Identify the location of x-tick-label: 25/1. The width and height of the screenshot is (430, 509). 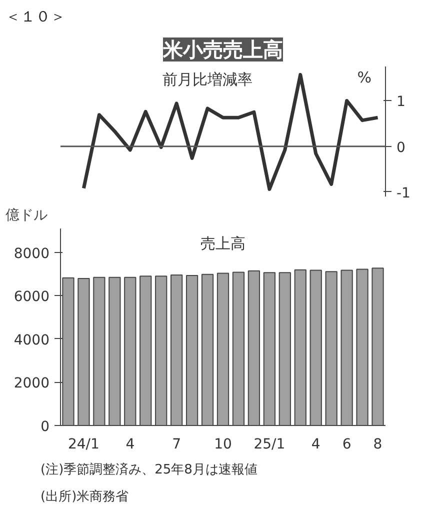
(270, 444).